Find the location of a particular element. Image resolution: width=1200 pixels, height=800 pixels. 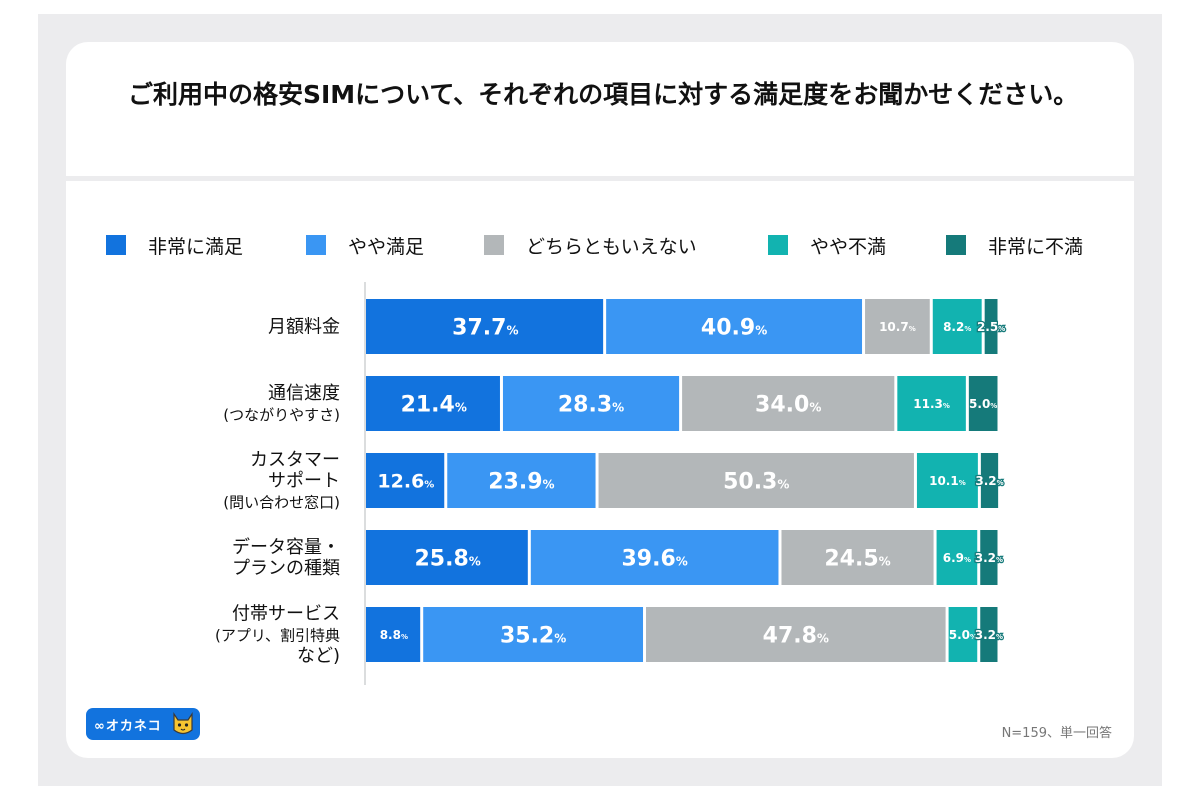

data-label: 23.9% is located at coordinates (521, 481).